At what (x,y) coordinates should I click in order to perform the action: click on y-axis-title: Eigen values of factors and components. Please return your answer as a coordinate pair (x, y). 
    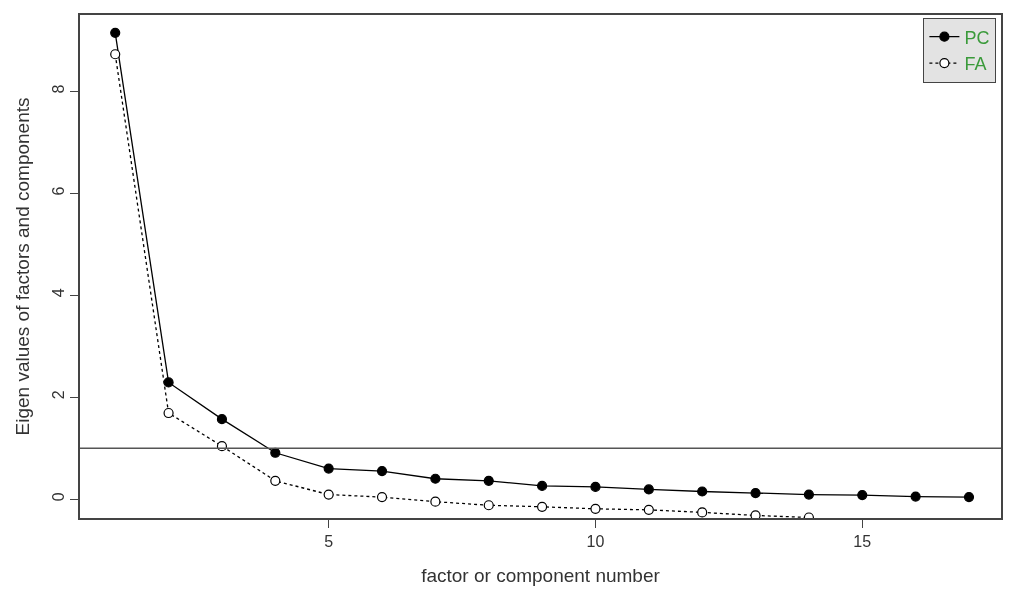
    Looking at the image, I should click on (23, 266).